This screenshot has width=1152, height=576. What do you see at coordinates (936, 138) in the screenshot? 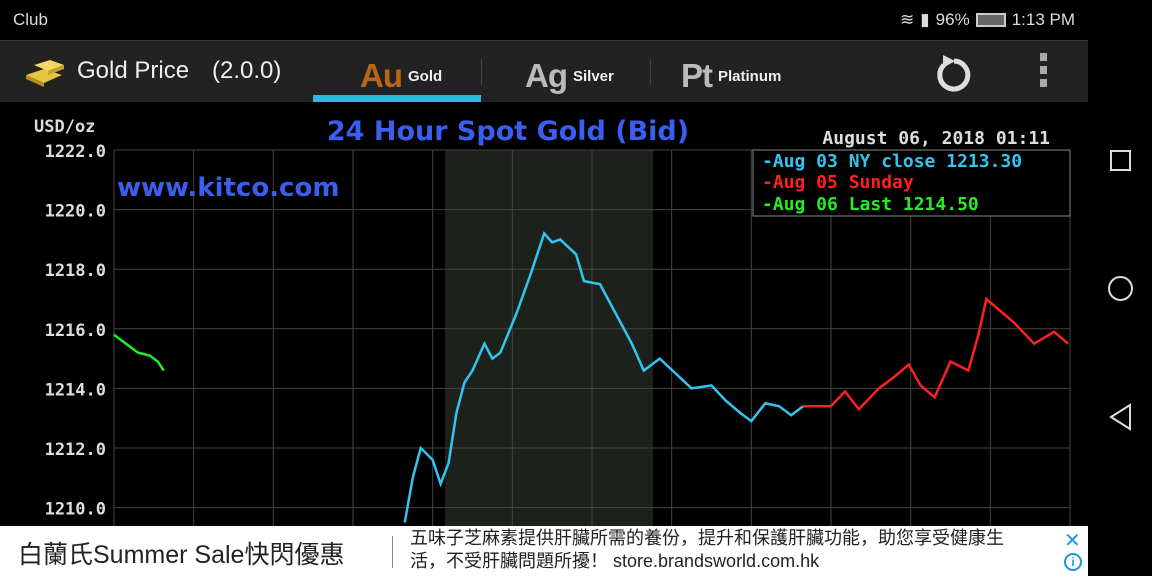
I see `chart-timestamp: August 06, 2018 01:11` at bounding box center [936, 138].